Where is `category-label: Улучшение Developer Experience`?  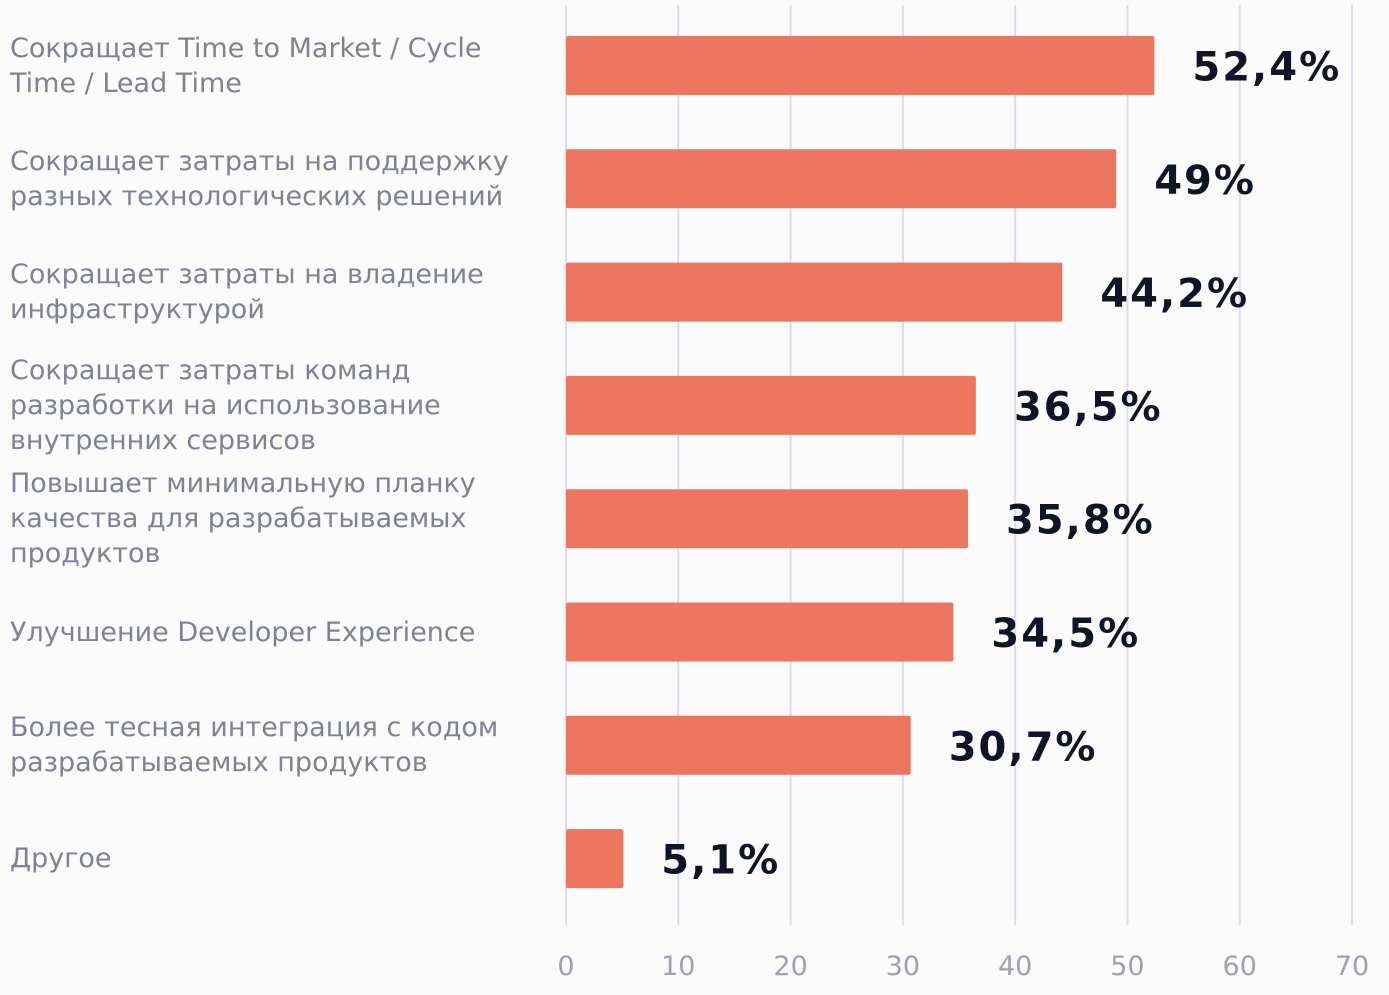 category-label: Улучшение Developer Experience is located at coordinates (243, 632).